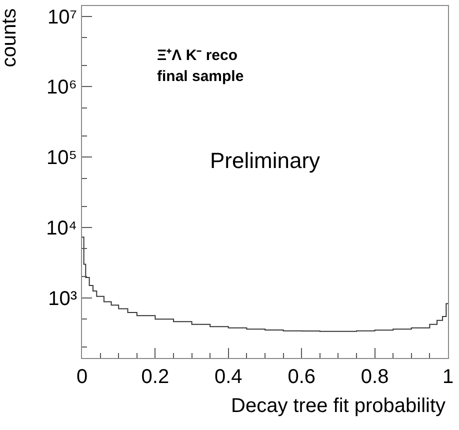 The width and height of the screenshot is (459, 430). What do you see at coordinates (228, 377) in the screenshot?
I see `x-tick-label: 0.4` at bounding box center [228, 377].